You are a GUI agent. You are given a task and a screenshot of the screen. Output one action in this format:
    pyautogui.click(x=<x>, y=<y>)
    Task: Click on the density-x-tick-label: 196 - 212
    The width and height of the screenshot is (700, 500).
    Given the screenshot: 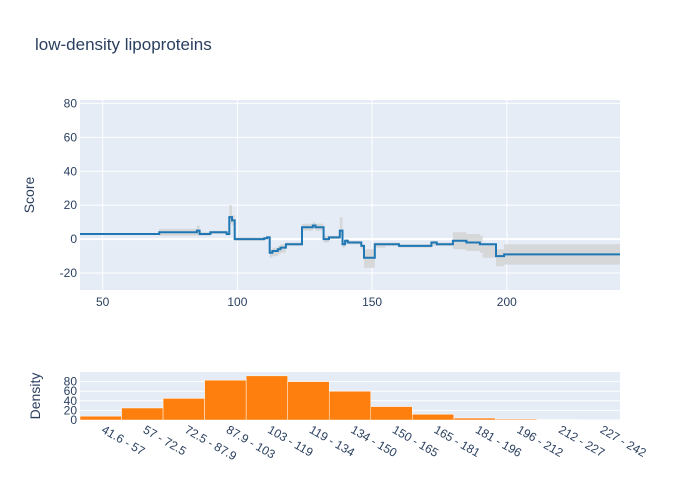 What is the action you would take?
    pyautogui.click(x=540, y=441)
    